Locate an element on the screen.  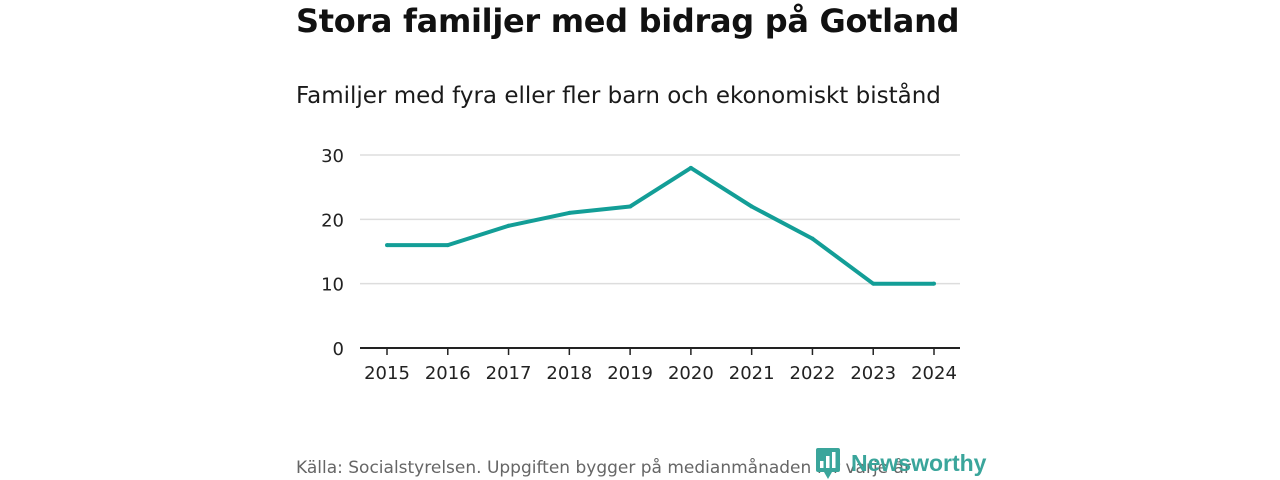
x-tick-label: 2015 is located at coordinates (387, 373).